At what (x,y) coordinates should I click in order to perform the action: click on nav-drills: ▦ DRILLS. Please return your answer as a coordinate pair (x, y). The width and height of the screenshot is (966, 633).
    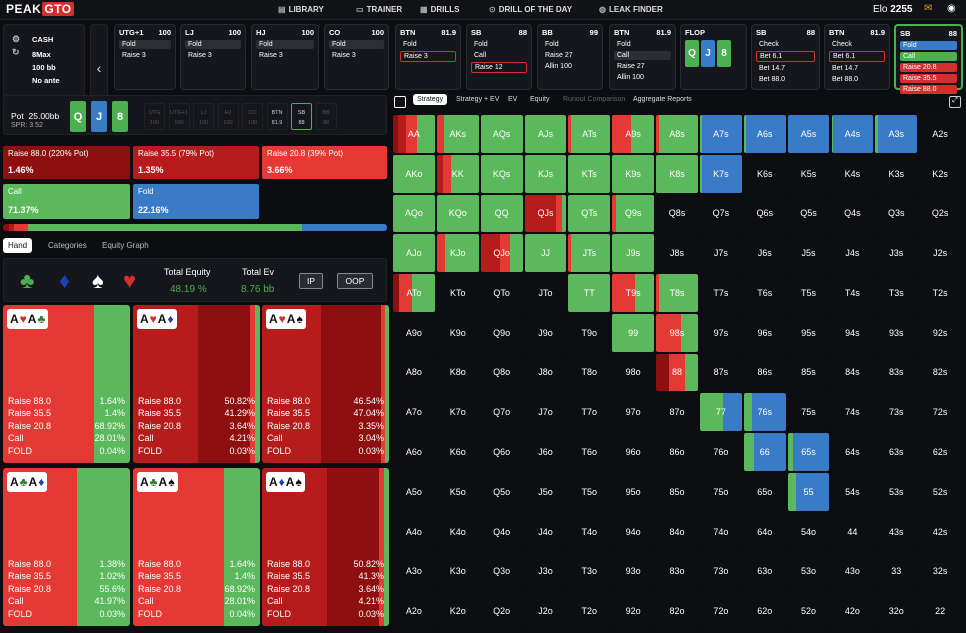
    Looking at the image, I should click on (439, 9).